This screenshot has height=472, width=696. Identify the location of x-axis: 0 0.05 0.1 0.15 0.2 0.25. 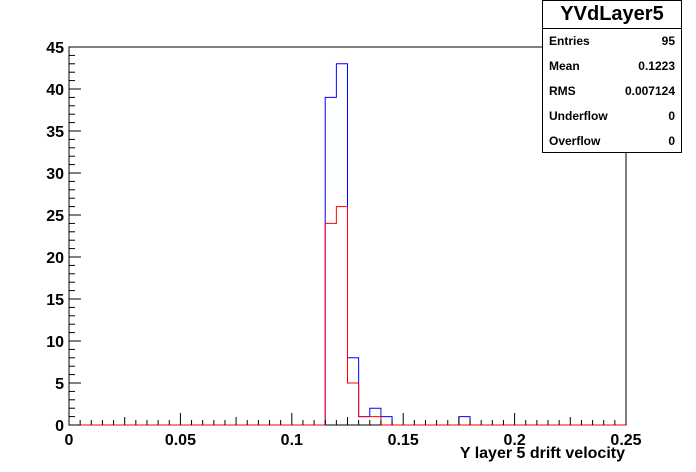
(353, 431).